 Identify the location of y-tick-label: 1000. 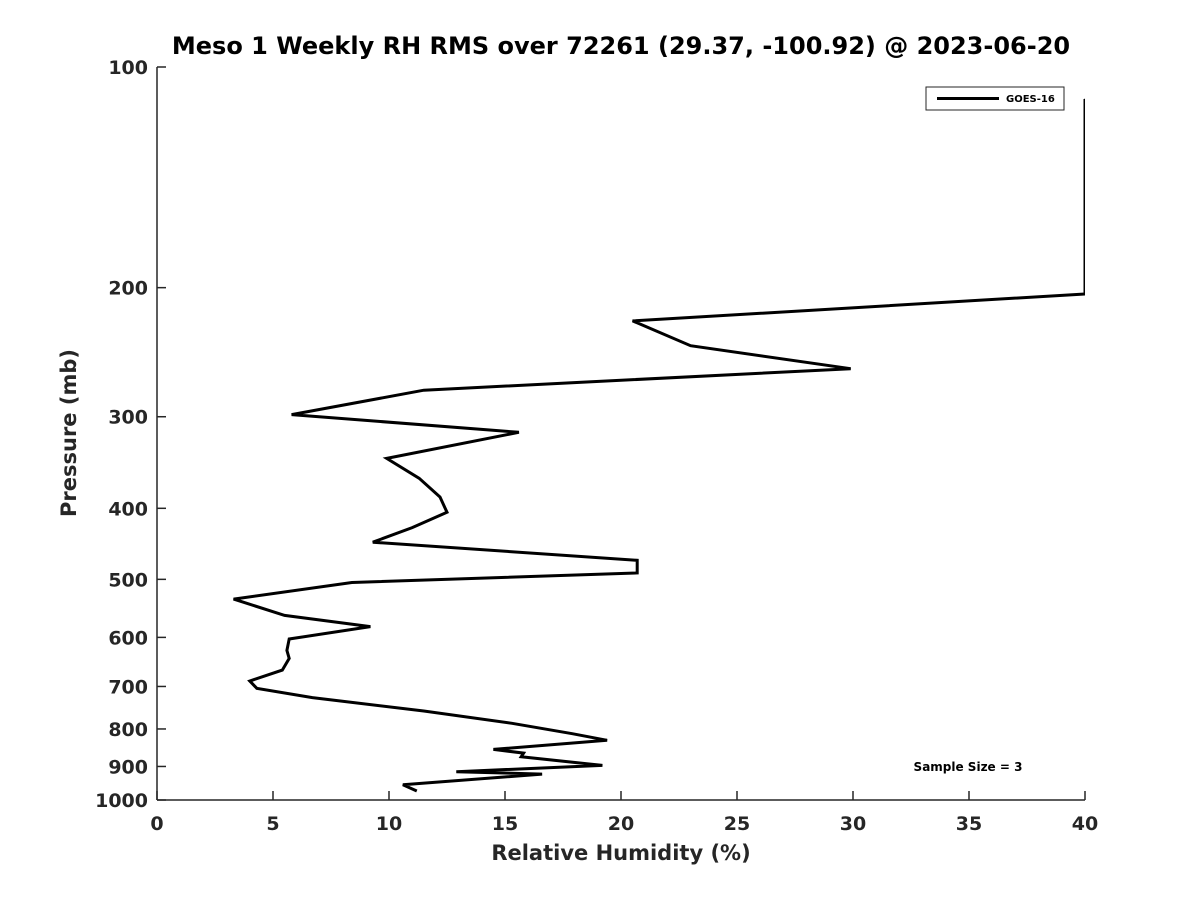
(121, 801).